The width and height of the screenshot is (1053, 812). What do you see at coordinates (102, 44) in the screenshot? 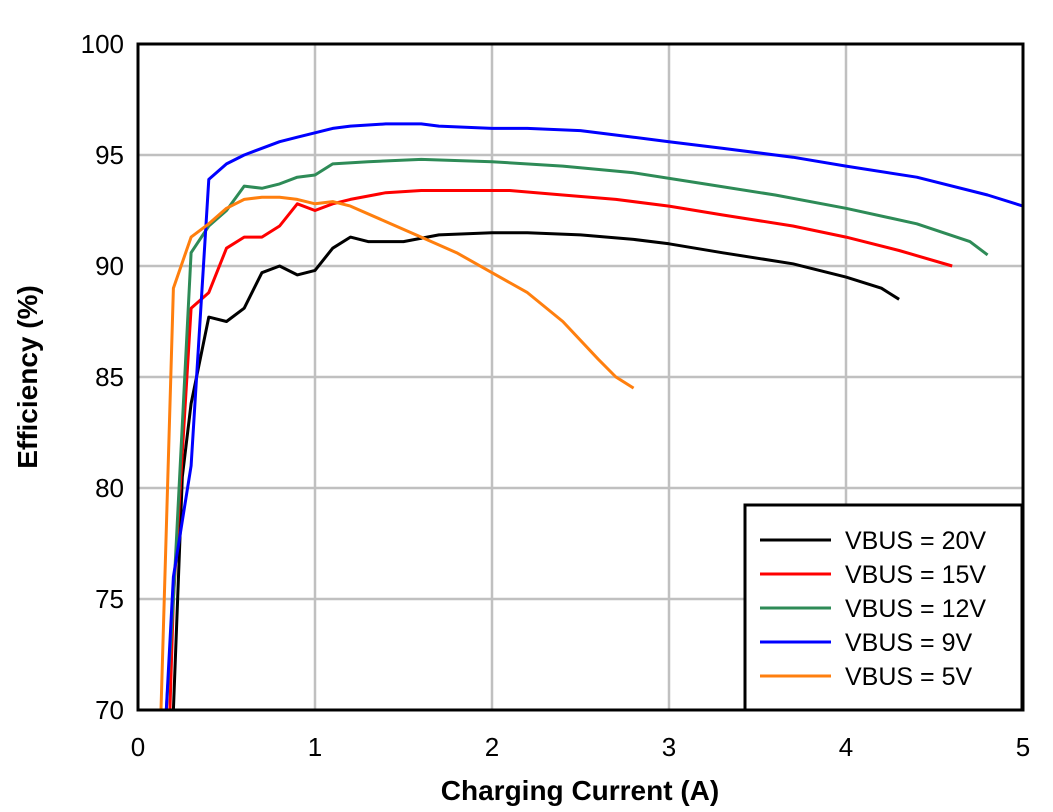
I see `y-tick-label: 100` at bounding box center [102, 44].